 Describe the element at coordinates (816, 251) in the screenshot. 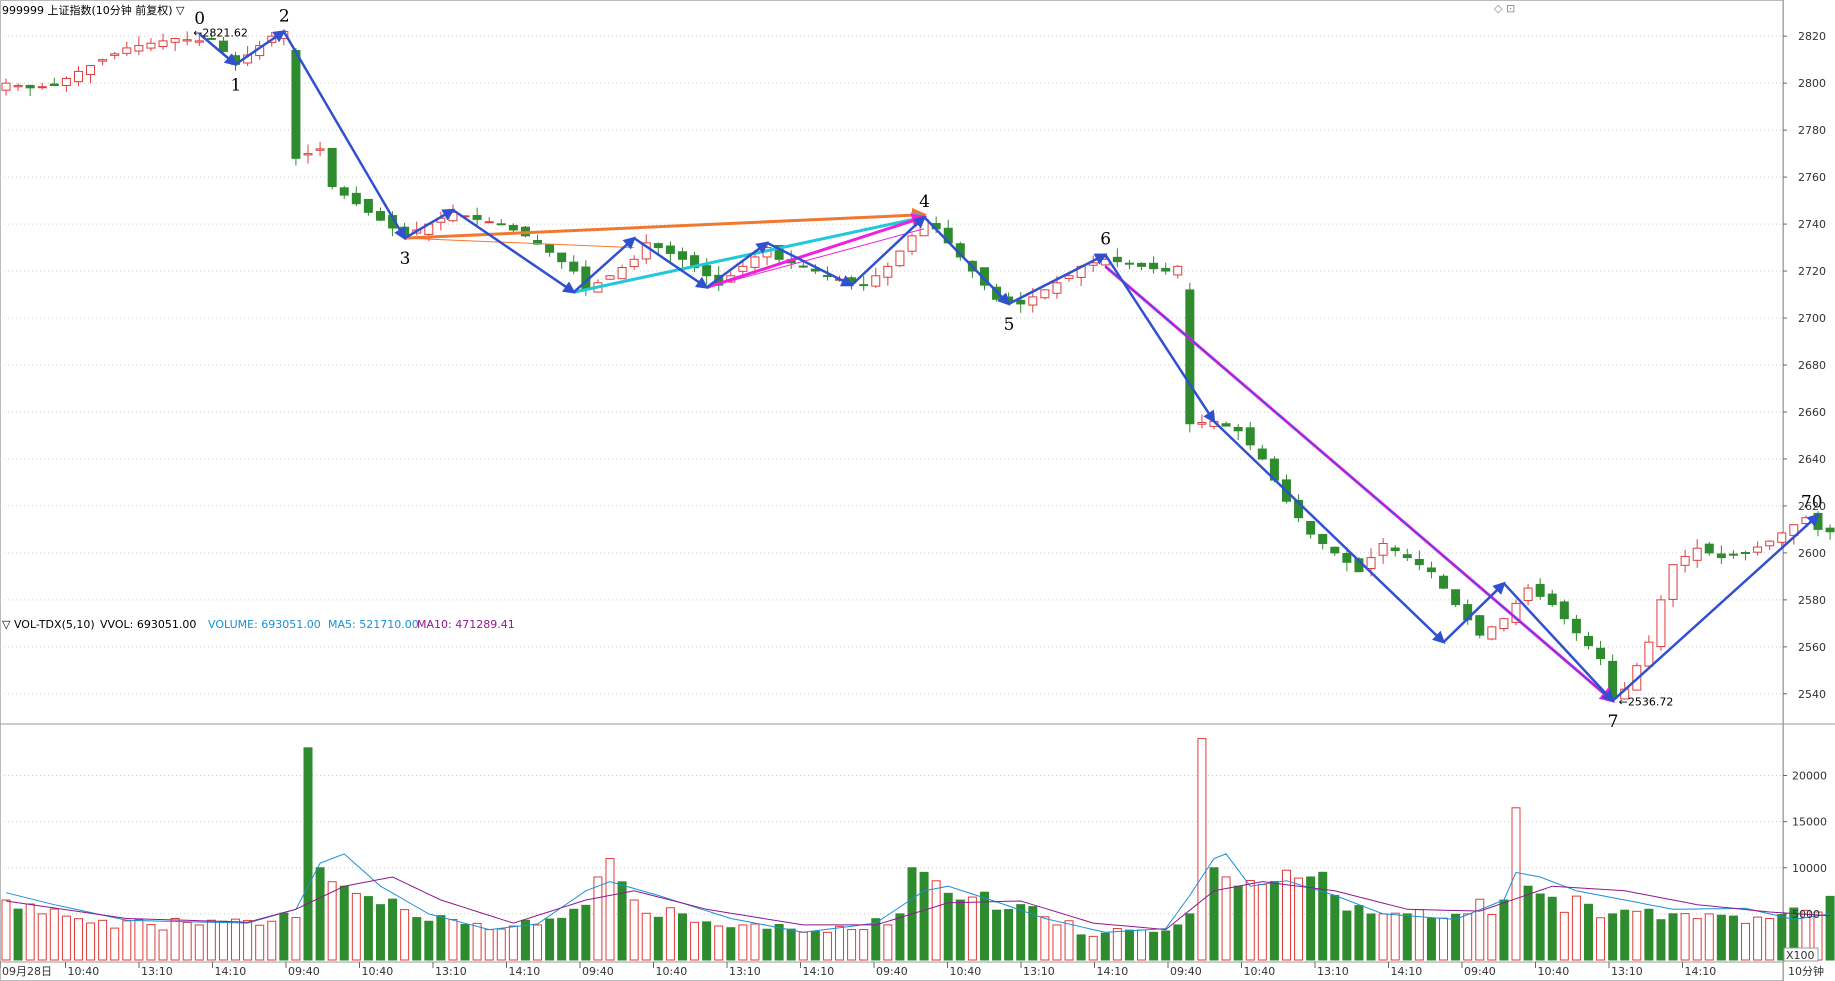

I see `magenta-wave-line` at that location.